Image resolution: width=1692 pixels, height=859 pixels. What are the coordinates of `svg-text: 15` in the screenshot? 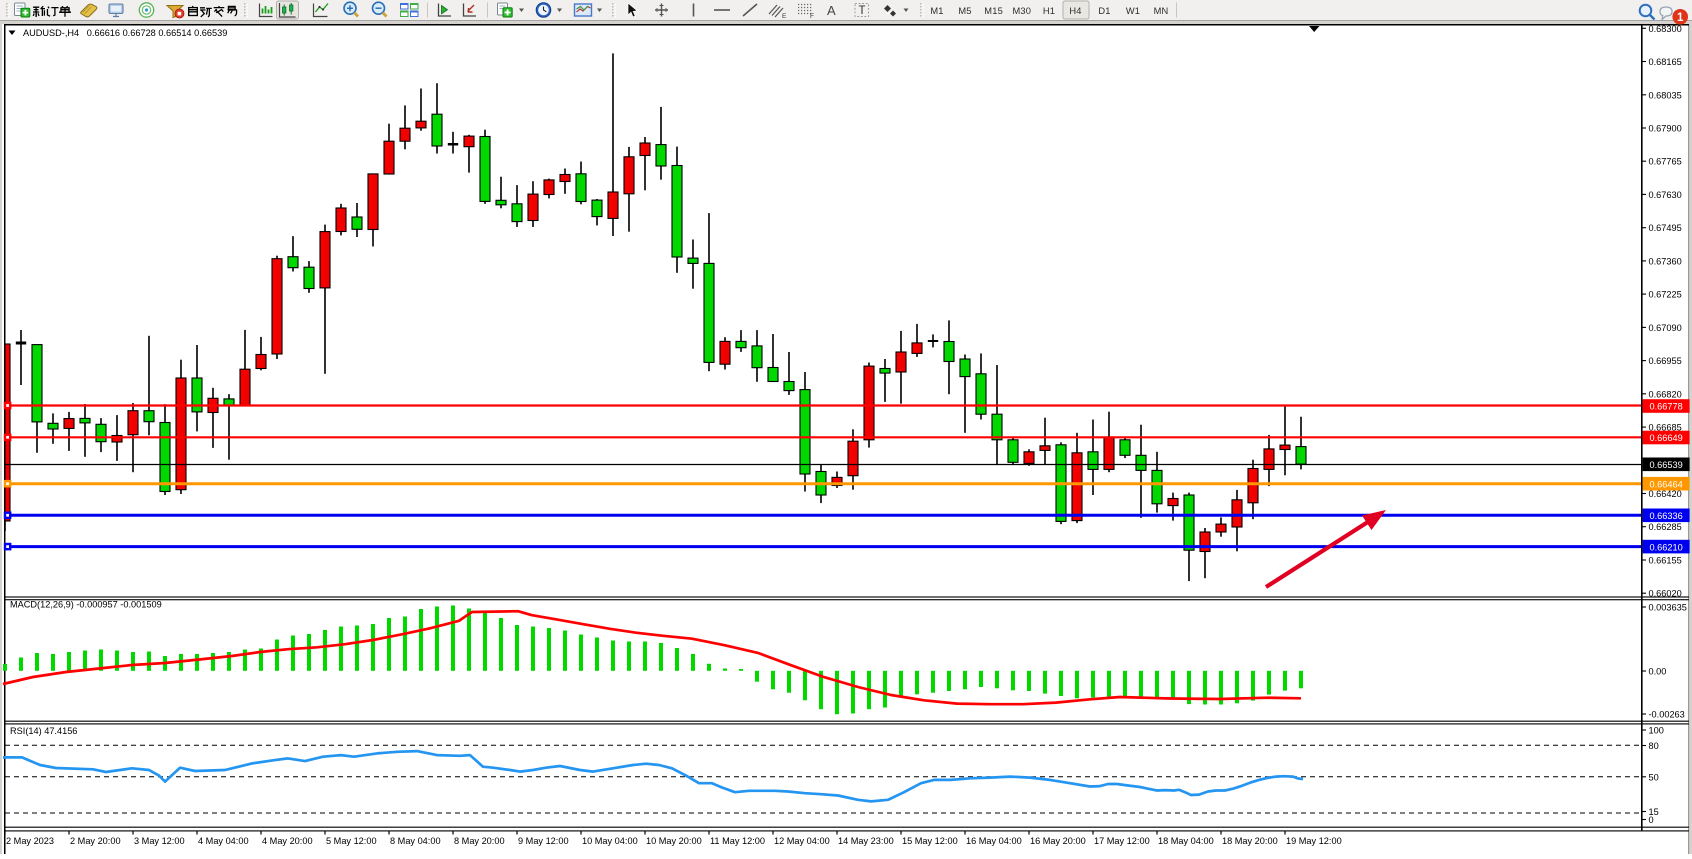 It's located at (1654, 812).